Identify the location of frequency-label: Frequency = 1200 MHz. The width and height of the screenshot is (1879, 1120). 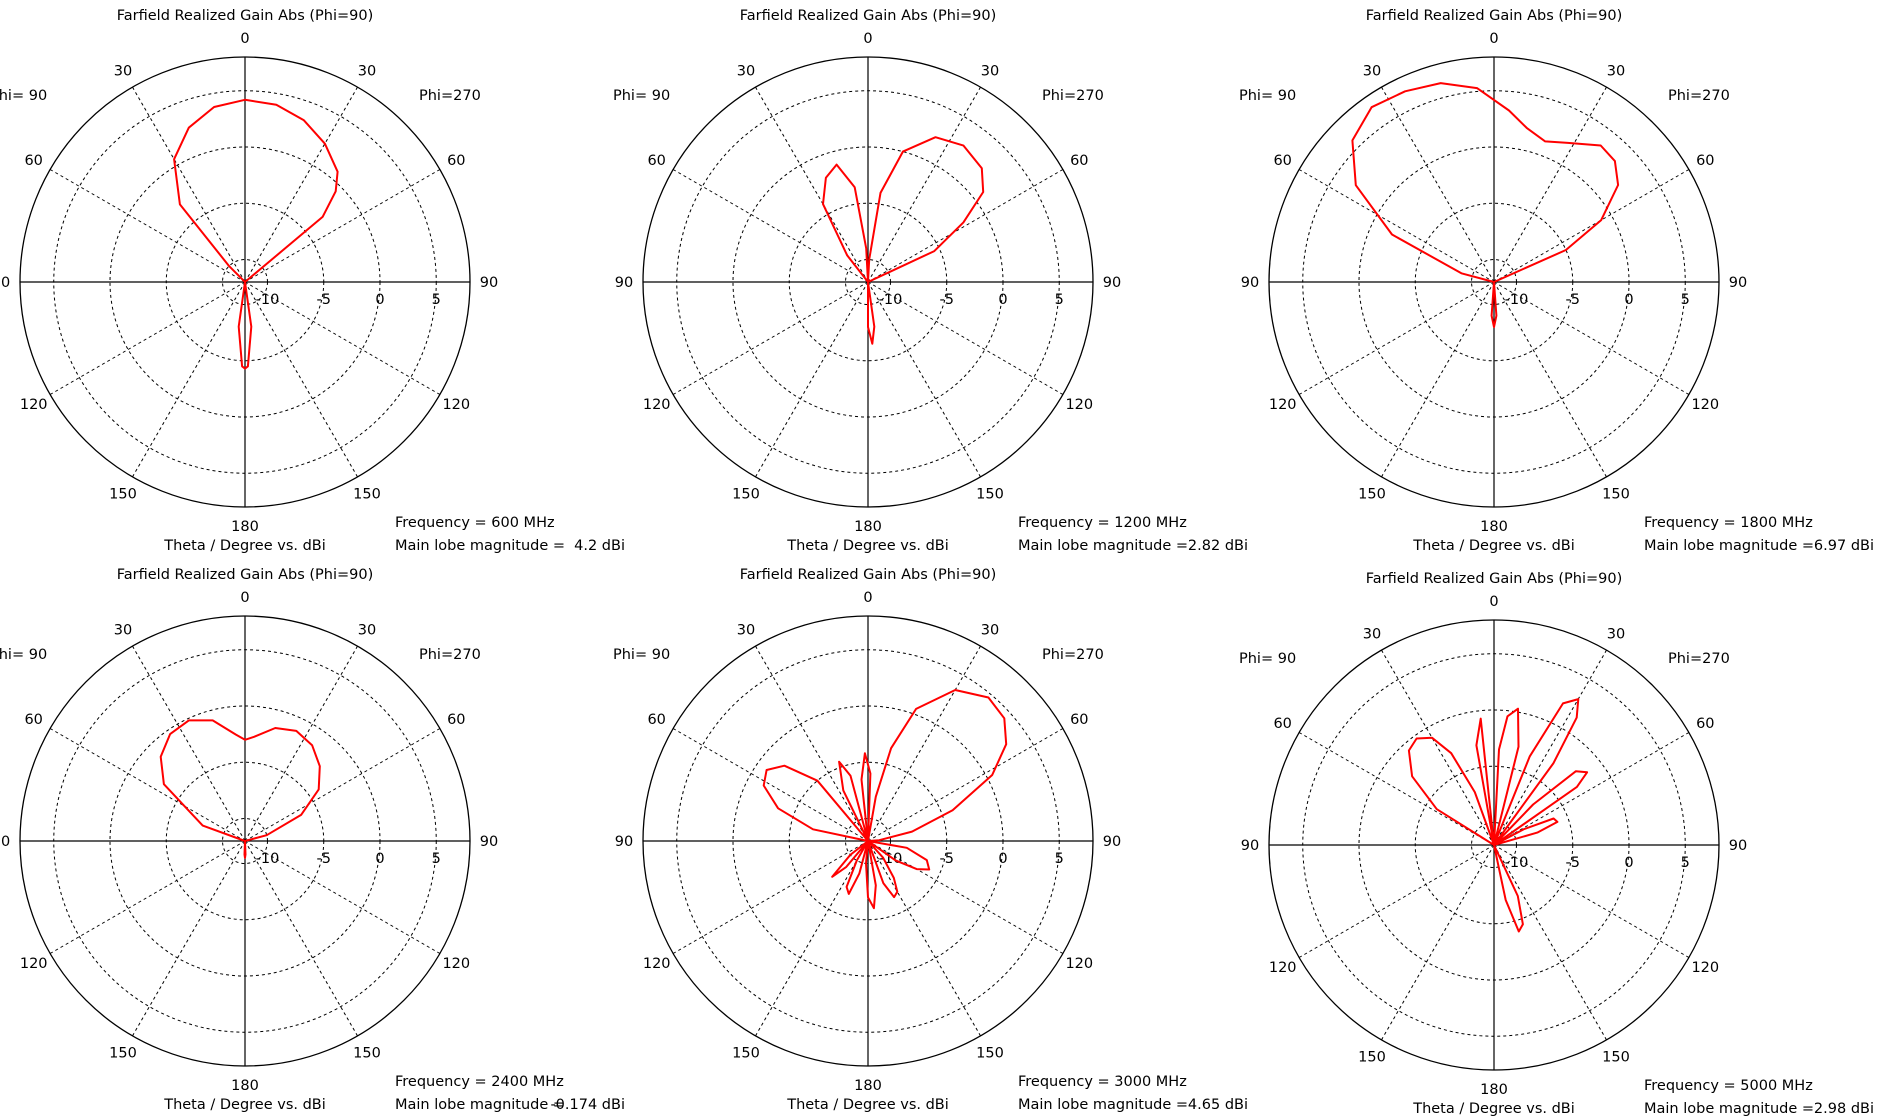
(1102, 523).